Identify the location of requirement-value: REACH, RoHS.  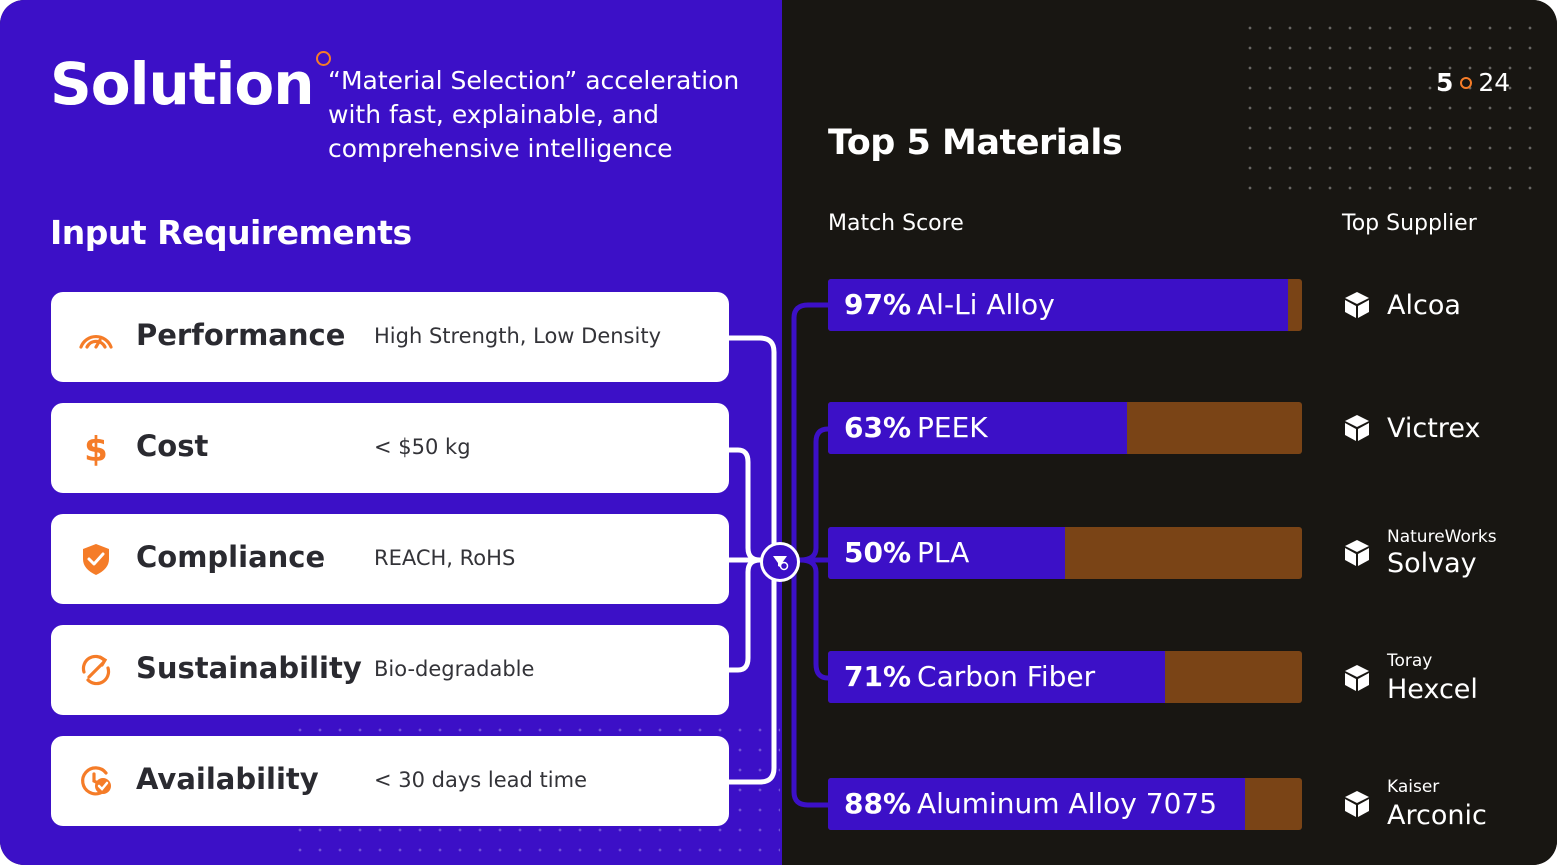
(445, 558).